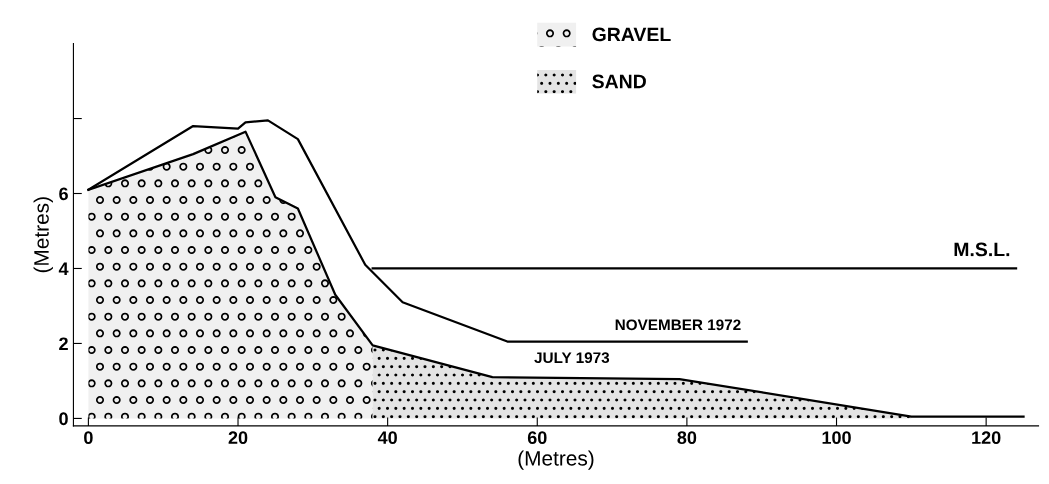 The image size is (1049, 484). What do you see at coordinates (572, 358) in the screenshot?
I see `series-label: JULY 1973` at bounding box center [572, 358].